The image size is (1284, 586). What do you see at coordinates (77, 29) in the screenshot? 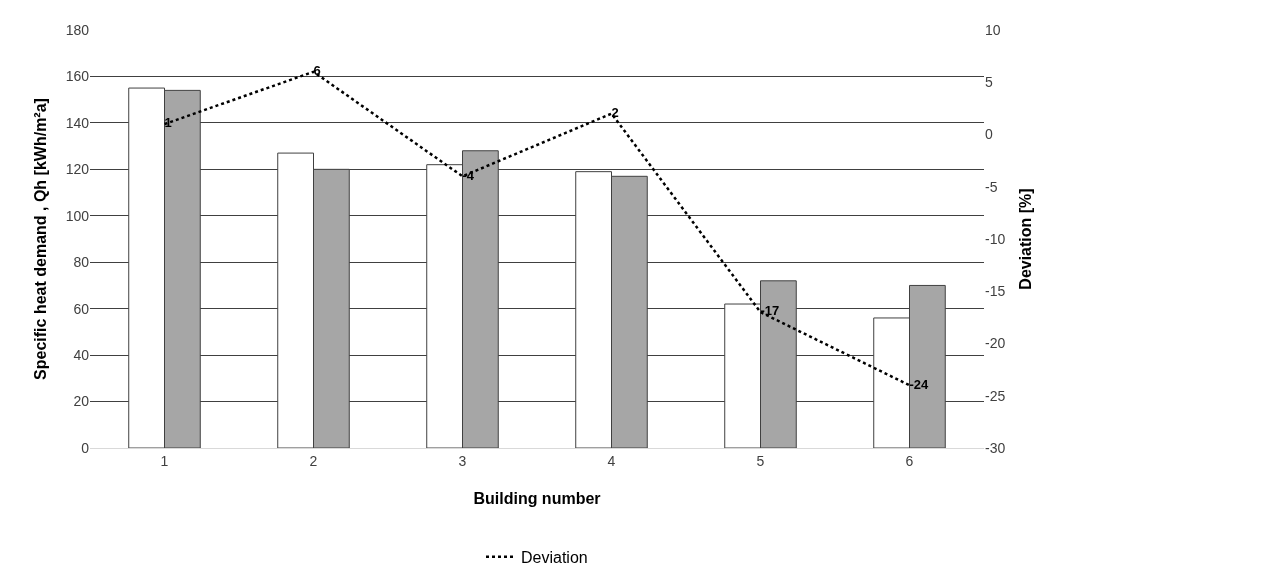
I see `y-tick-label: 180` at bounding box center [77, 29].